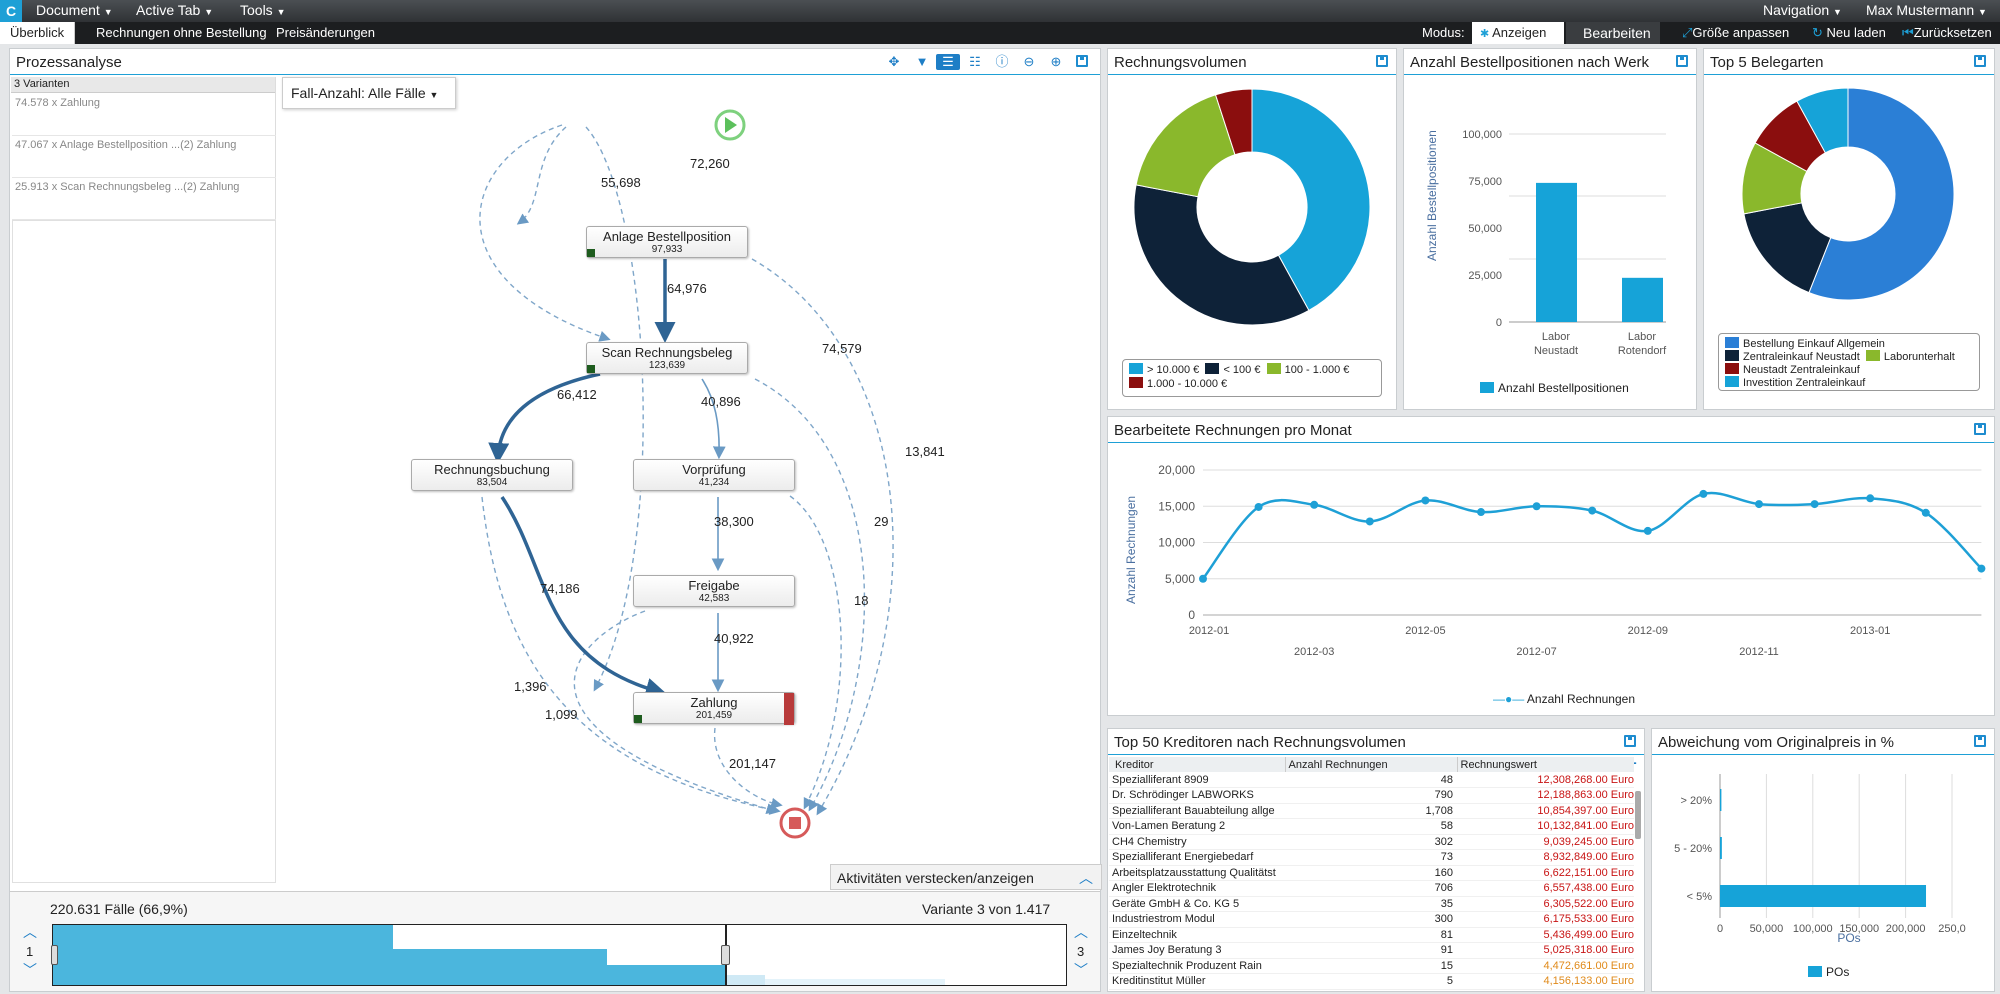  Describe the element at coordinates (1443, 872) in the screenshot. I see `invoice-count-cell: 160` at that location.